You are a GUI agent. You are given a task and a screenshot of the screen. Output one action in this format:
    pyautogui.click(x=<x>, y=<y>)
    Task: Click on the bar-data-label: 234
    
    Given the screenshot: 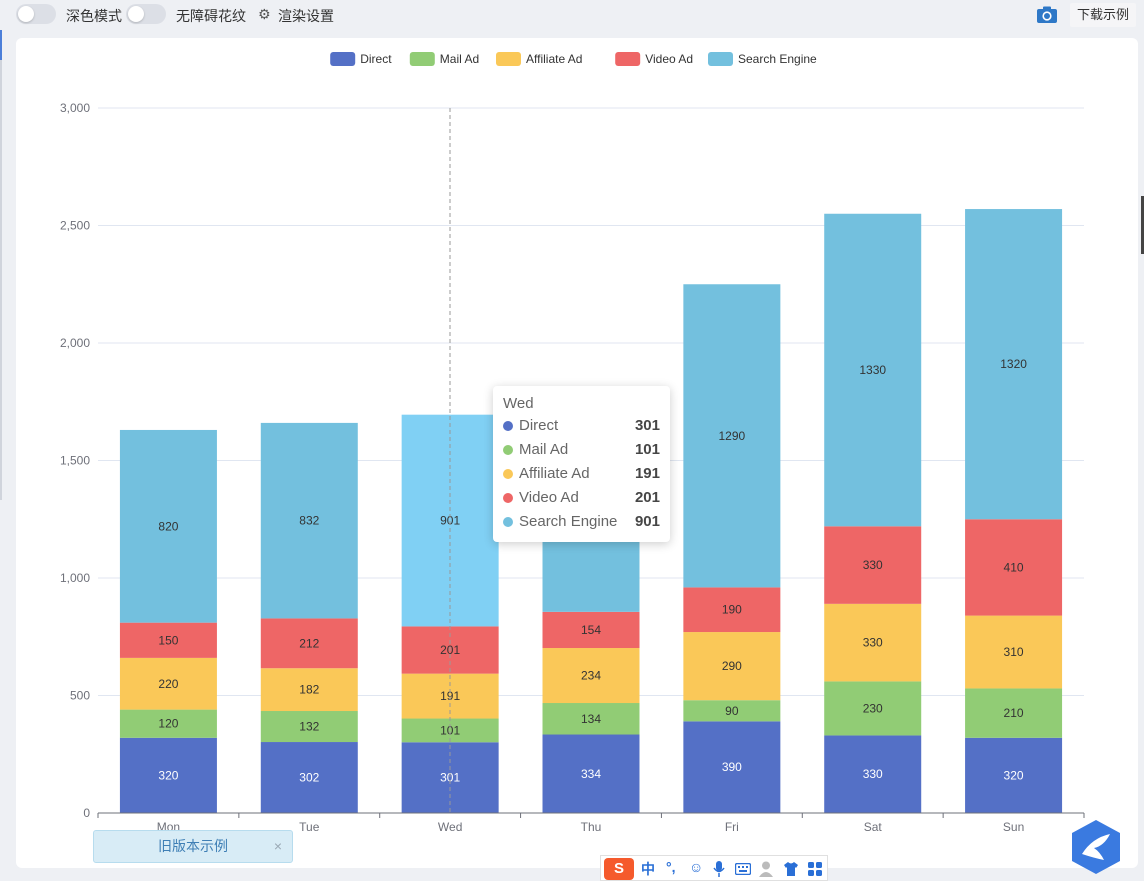 What is the action you would take?
    pyautogui.click(x=591, y=676)
    